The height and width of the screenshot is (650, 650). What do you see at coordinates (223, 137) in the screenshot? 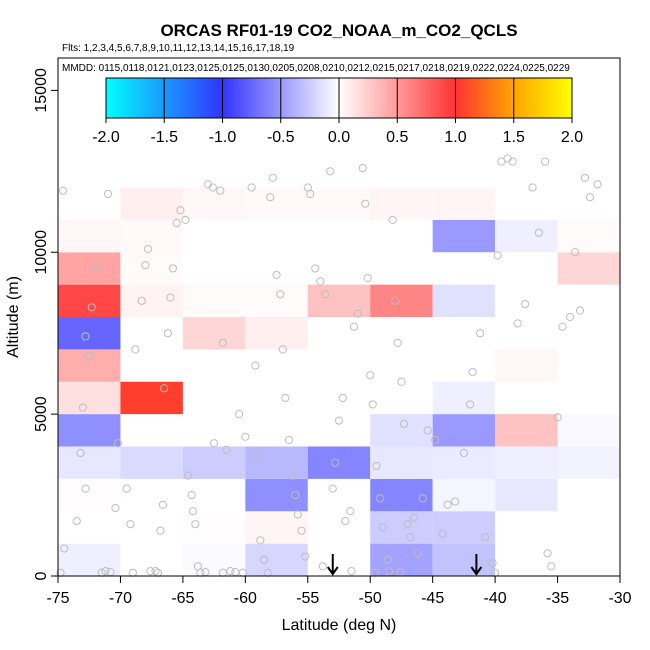
I see `colorbar-tick-label: -1.0` at bounding box center [223, 137].